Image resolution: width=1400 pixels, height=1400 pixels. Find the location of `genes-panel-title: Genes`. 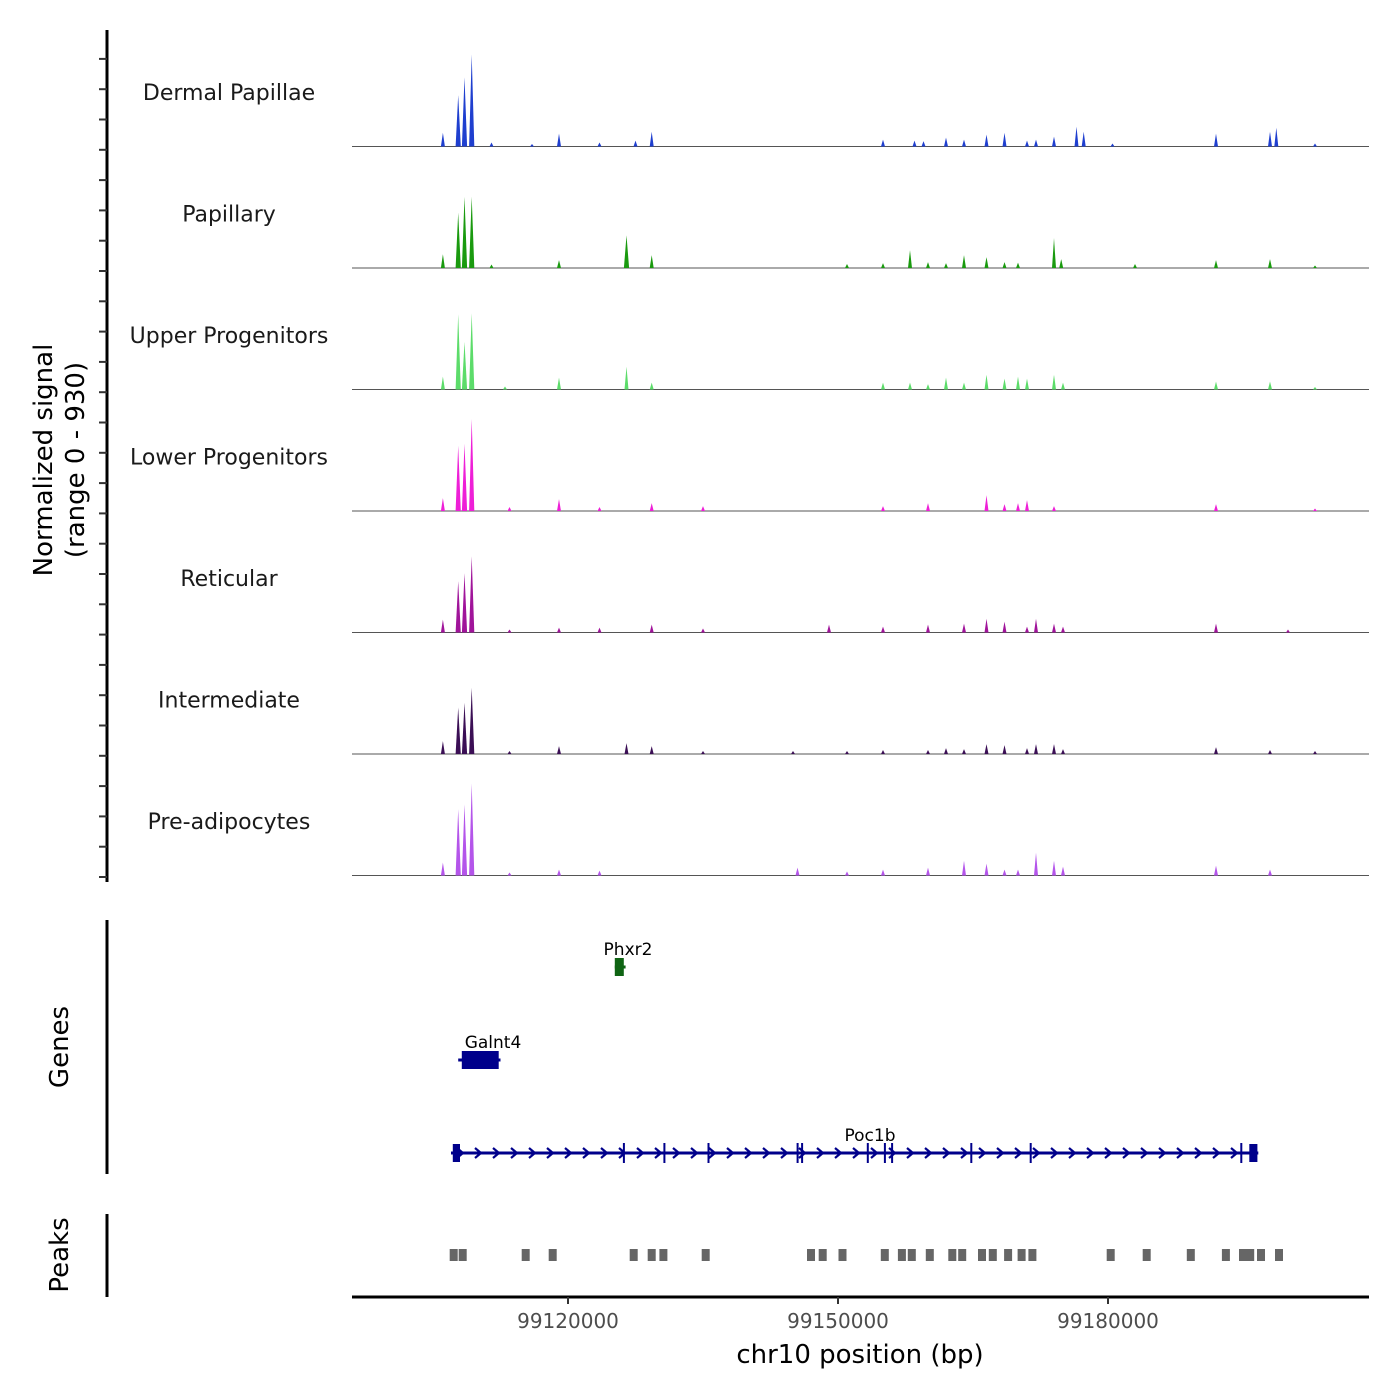

genes-panel-title: Genes is located at coordinates (60, 1047).